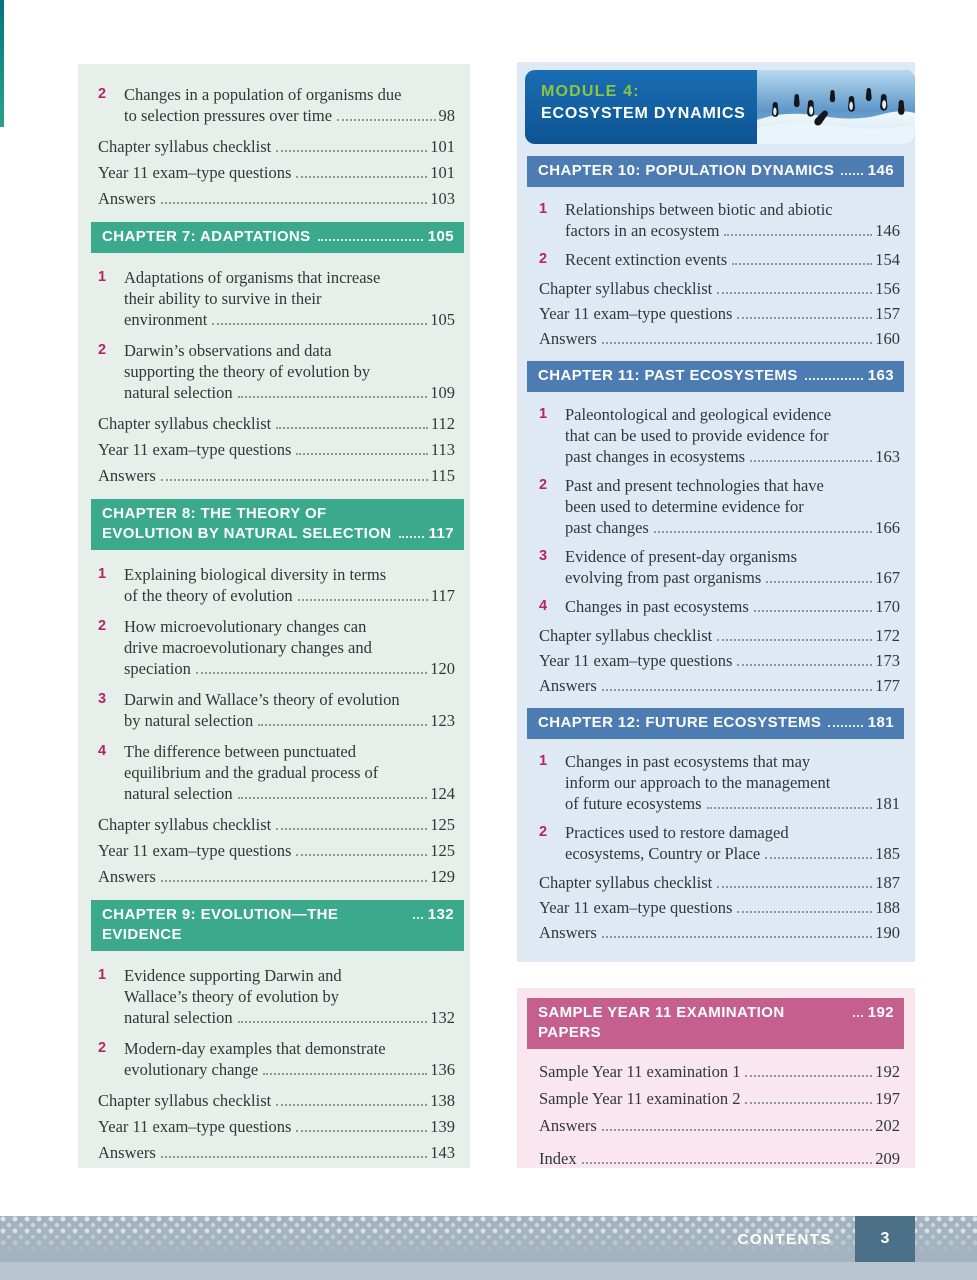  What do you see at coordinates (289, 793) in the screenshot?
I see `entry-line: natural selection 124` at bounding box center [289, 793].